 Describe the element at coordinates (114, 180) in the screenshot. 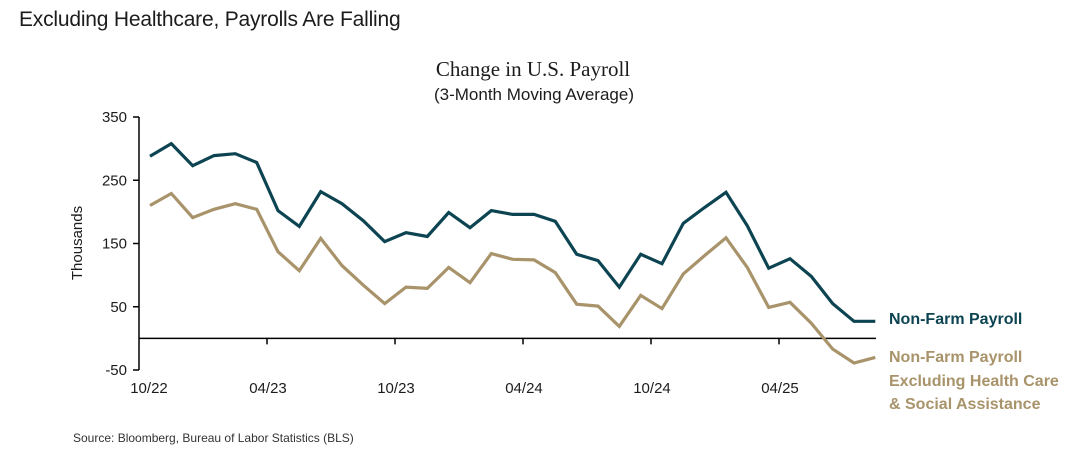

I see `y-tick-label: 250` at that location.